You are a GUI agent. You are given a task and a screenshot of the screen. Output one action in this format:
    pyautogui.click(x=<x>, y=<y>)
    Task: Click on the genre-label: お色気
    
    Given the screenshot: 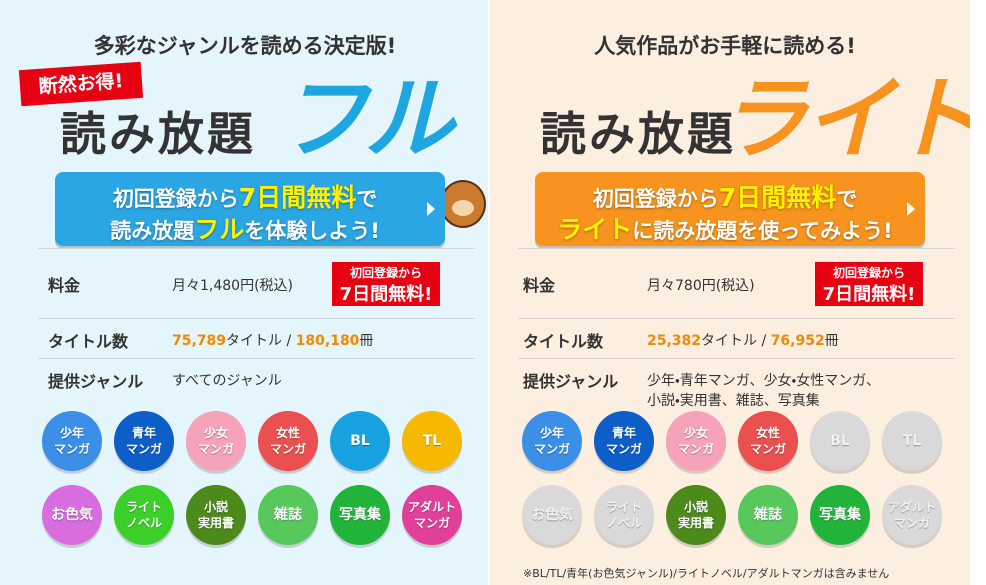 What is the action you would take?
    pyautogui.click(x=552, y=515)
    